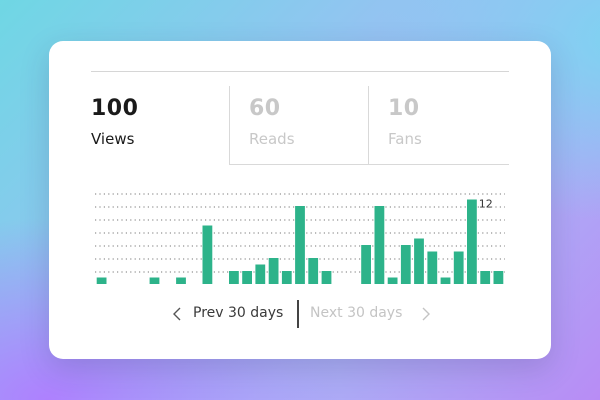 Image resolution: width=600 pixels, height=400 pixels. Describe the element at coordinates (113, 139) in the screenshot. I see `views-label: Views` at that location.